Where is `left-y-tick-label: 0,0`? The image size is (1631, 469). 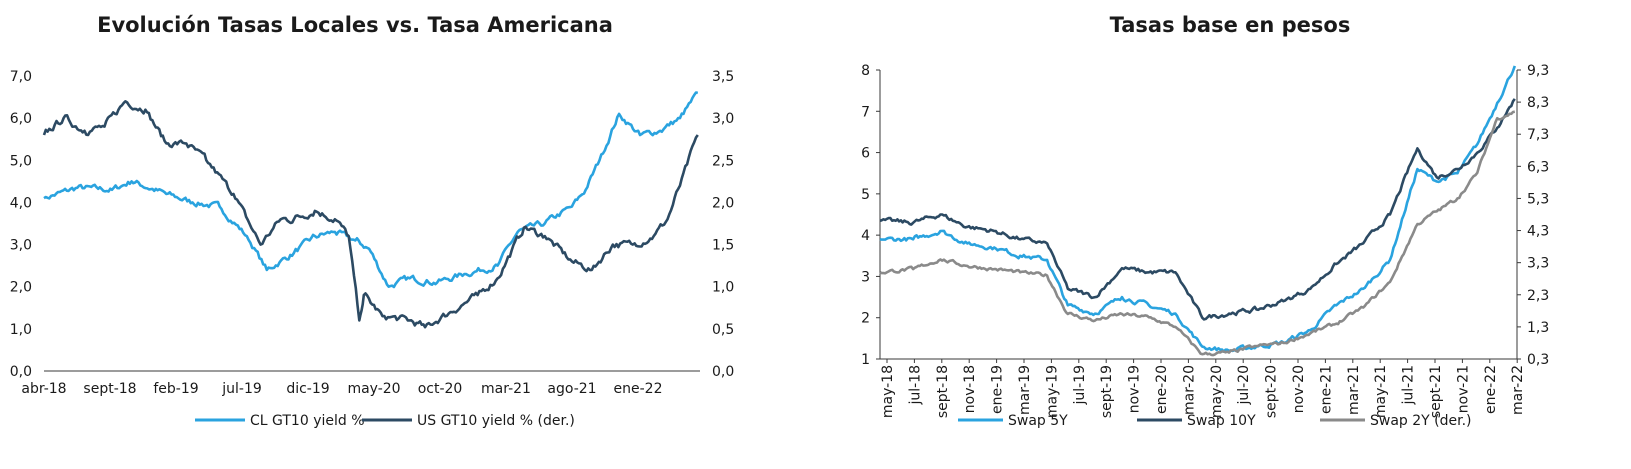
left-y-tick-label: 0,0 is located at coordinates (21, 372).